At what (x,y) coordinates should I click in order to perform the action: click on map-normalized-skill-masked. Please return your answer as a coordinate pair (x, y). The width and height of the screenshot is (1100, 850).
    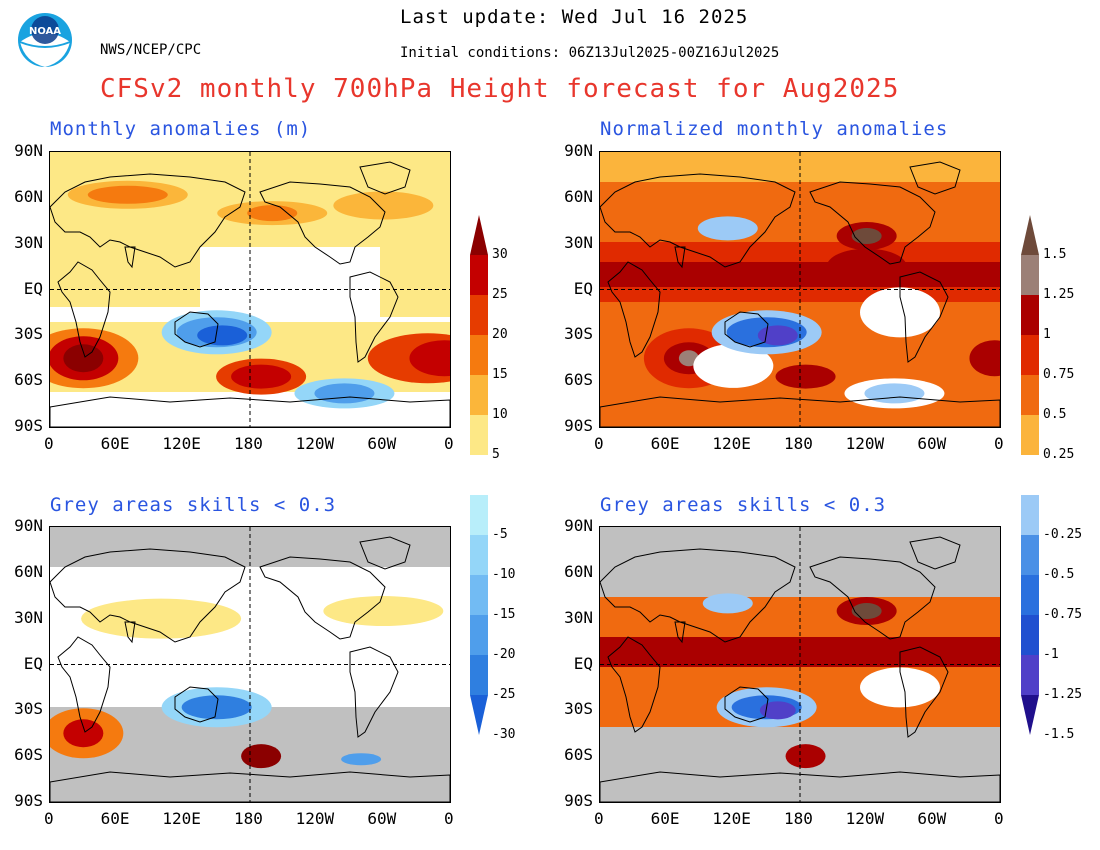
    Looking at the image, I should click on (800, 664).